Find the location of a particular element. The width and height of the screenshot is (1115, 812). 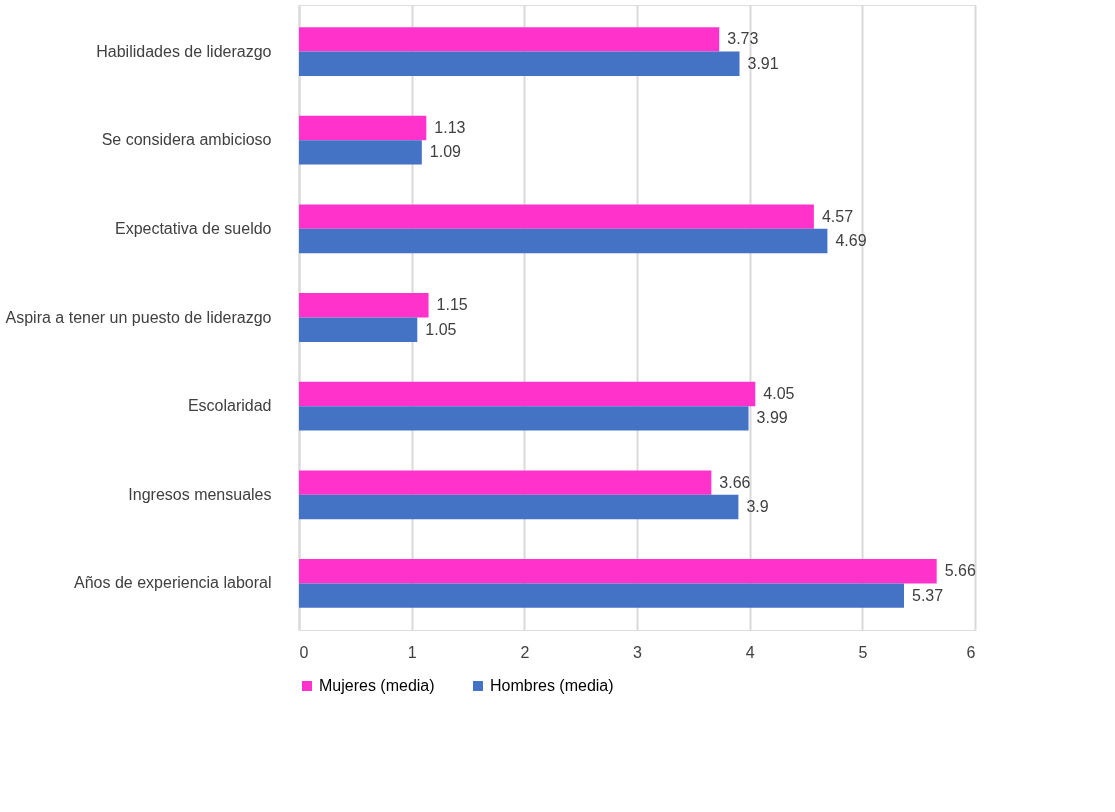

x-tick-label: 3 is located at coordinates (638, 652).